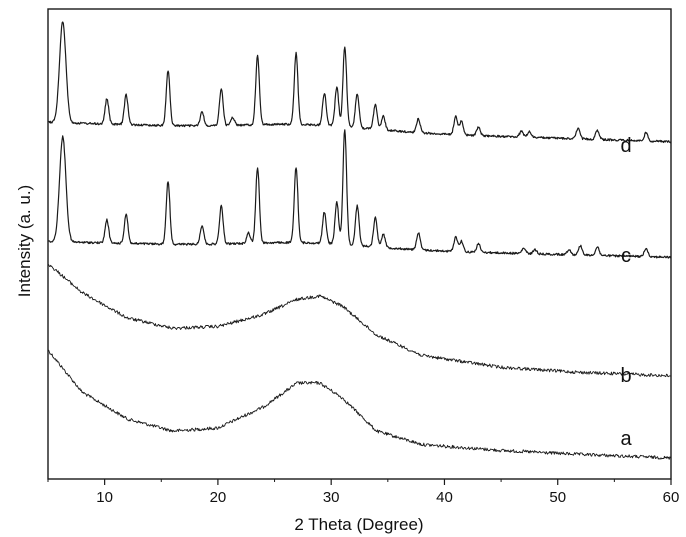 This screenshot has height=537, width=686. Describe the element at coordinates (626, 292) in the screenshot. I see `series-labels: a b c d` at that location.